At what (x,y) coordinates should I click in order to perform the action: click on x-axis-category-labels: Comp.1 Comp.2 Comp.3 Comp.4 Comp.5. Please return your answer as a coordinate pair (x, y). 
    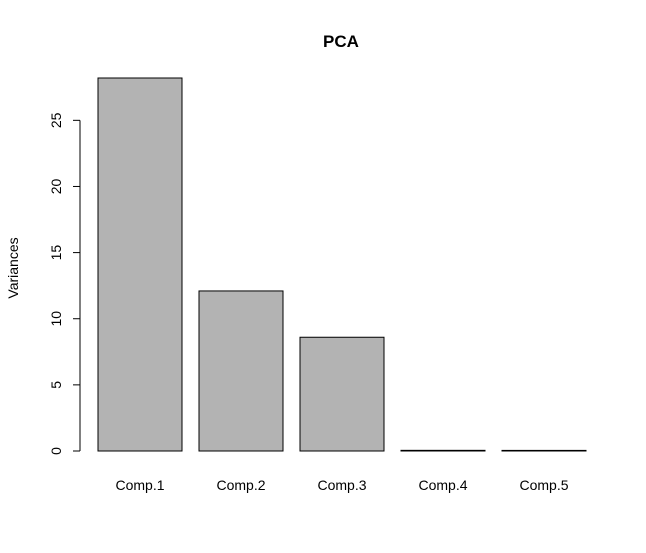
    Looking at the image, I should click on (341, 485).